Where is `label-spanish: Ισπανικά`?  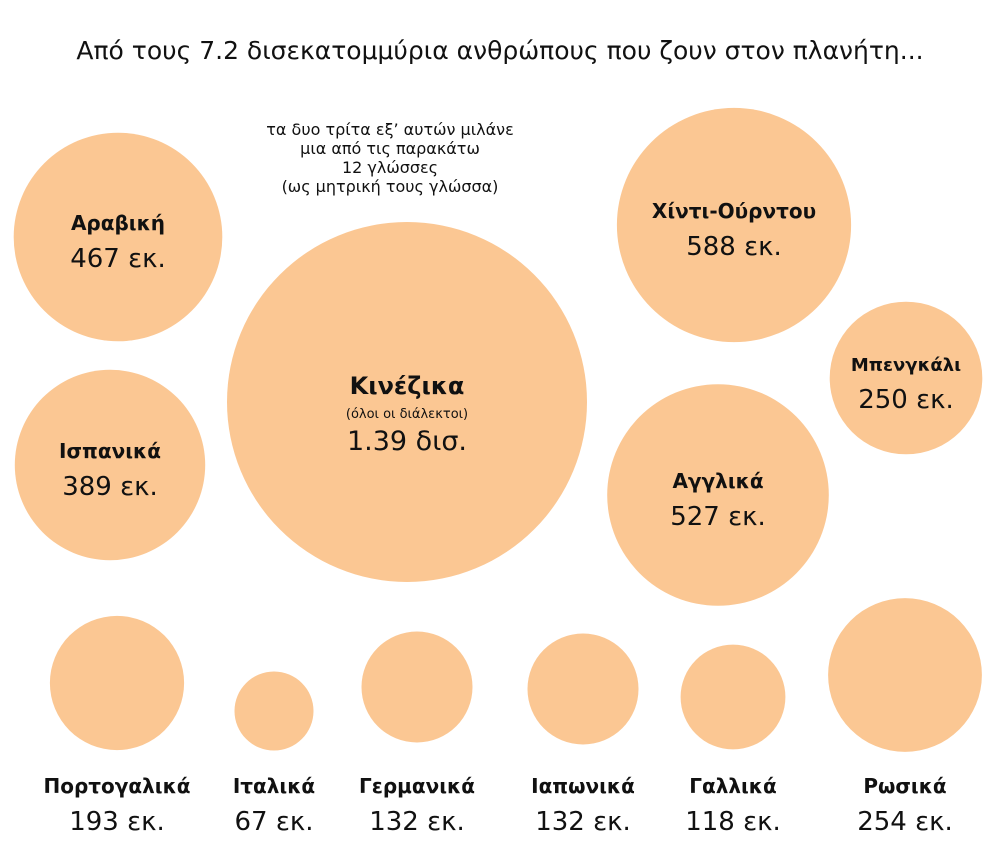 label-spanish: Ισπανικά is located at coordinates (110, 451).